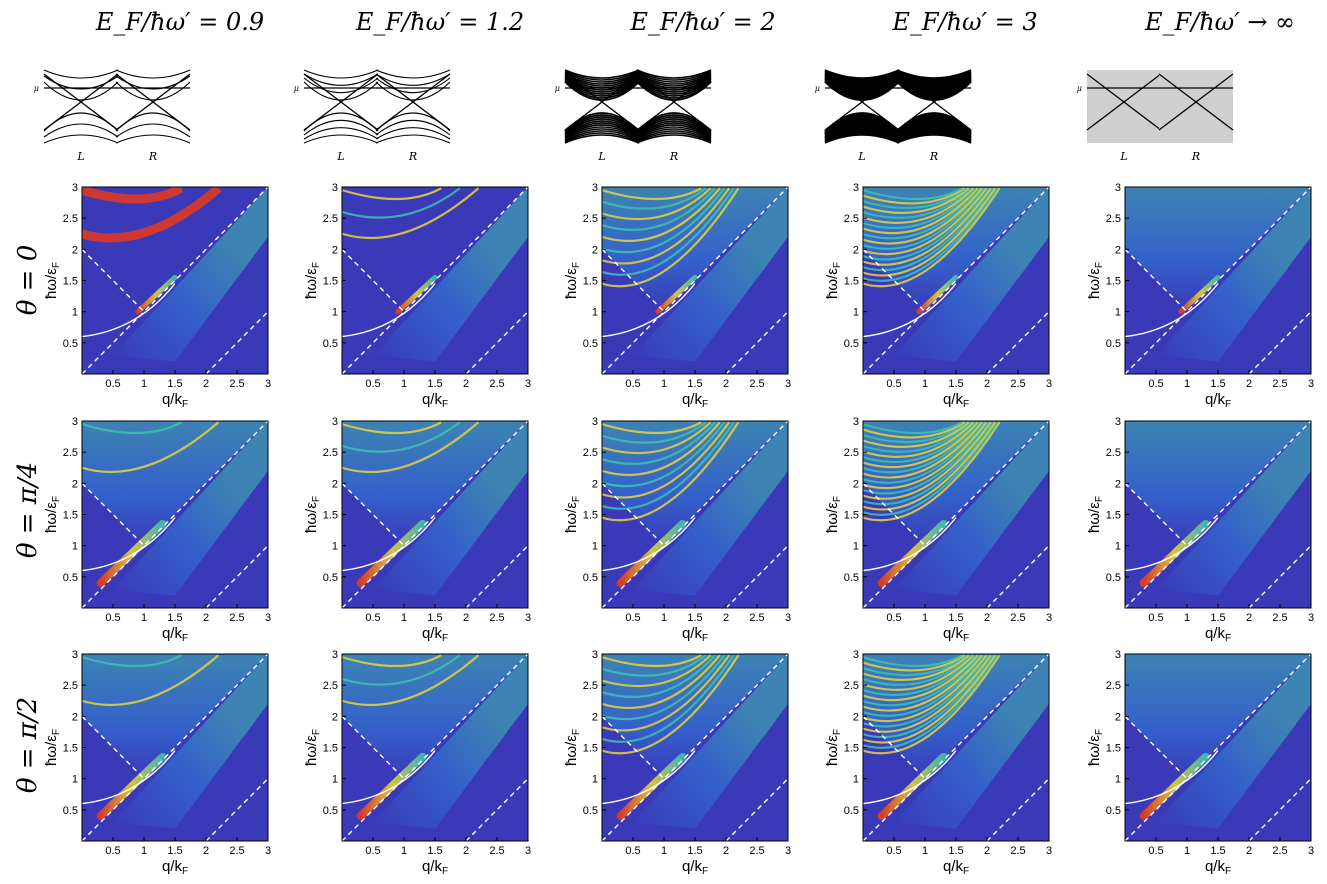  What do you see at coordinates (439, 22) in the screenshot?
I see `column-title: E_F/ħω′ = 1.2` at bounding box center [439, 22].